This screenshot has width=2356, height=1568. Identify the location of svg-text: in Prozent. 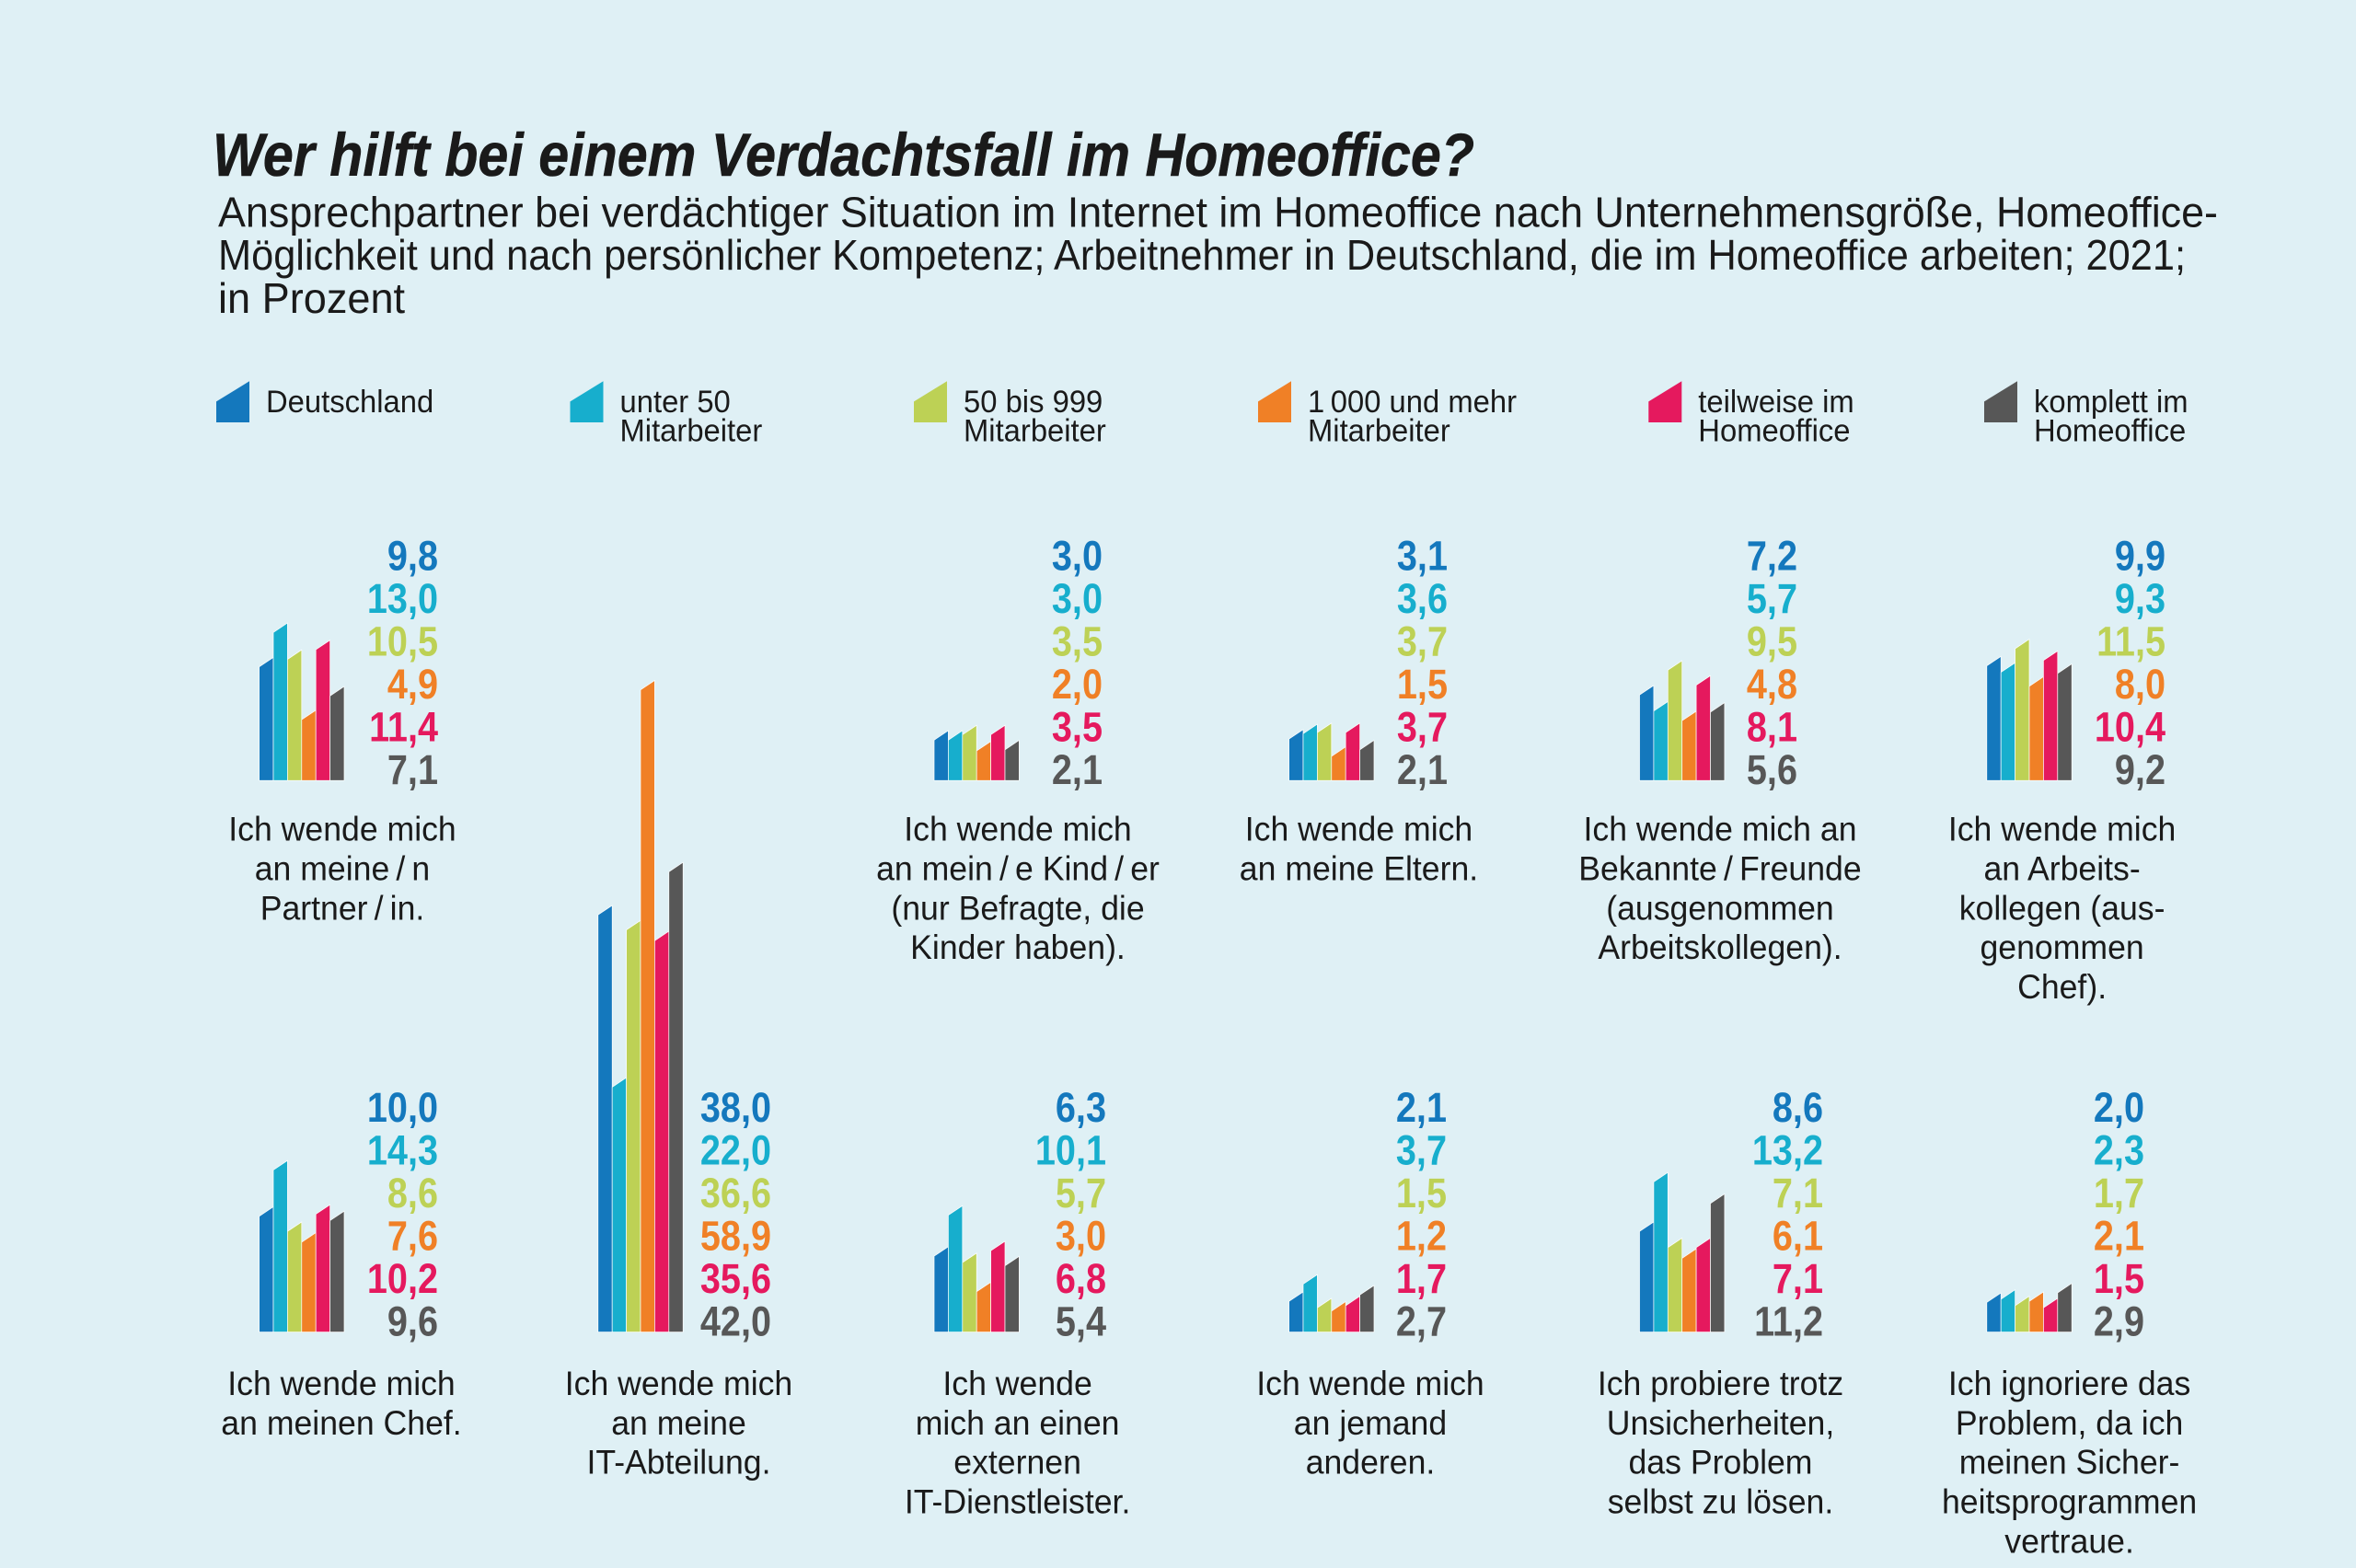
(311, 298).